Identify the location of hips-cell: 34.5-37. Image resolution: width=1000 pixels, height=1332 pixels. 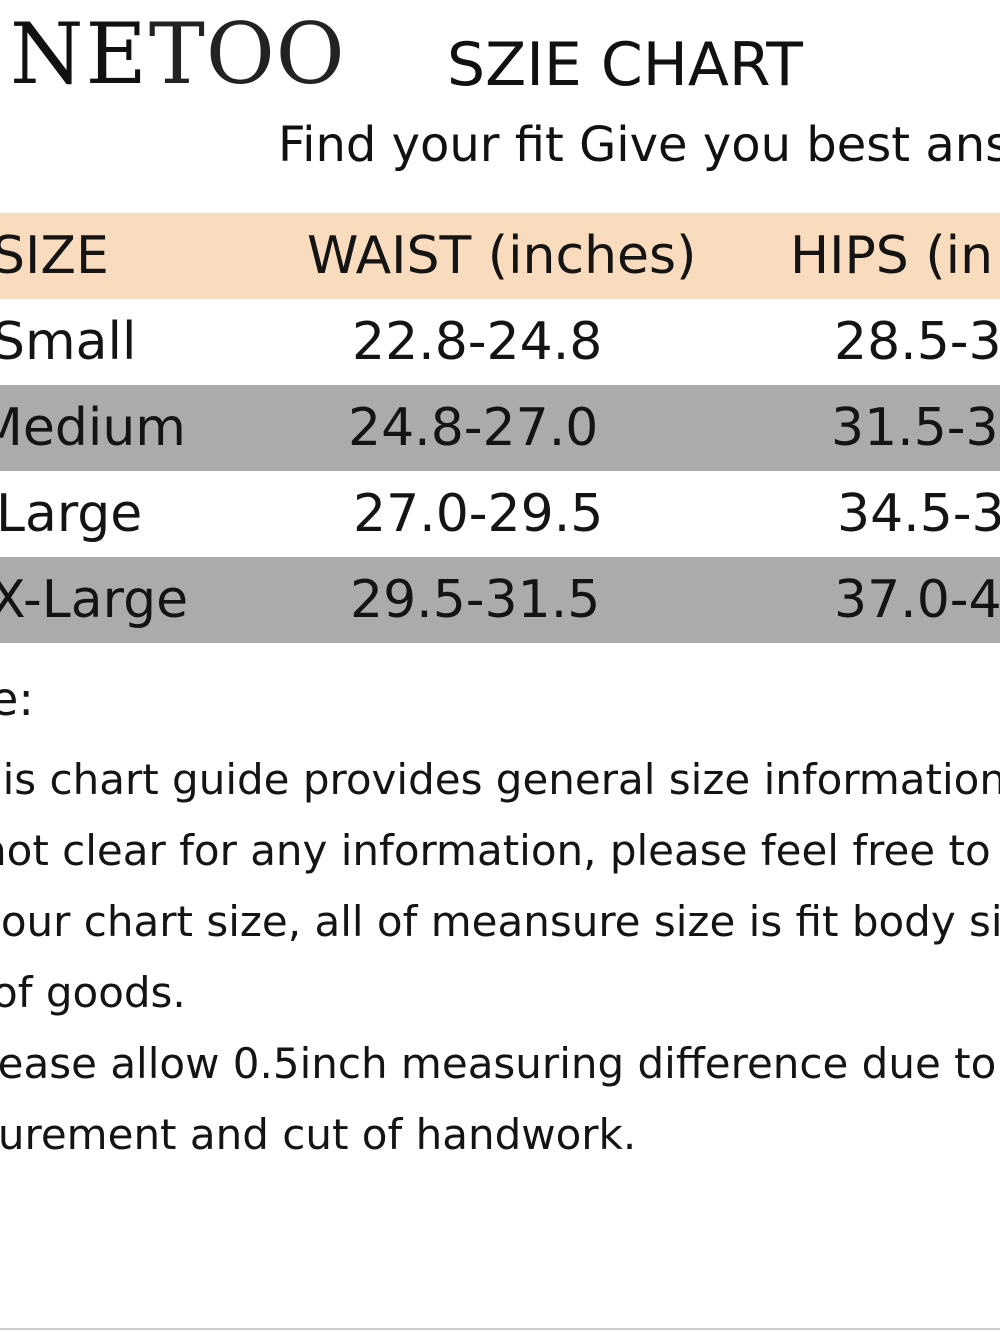
(918, 514).